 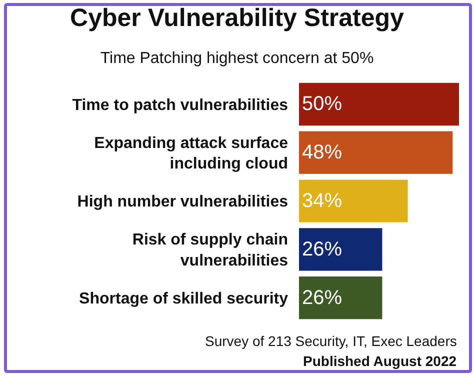 What do you see at coordinates (237, 58) in the screenshot?
I see `chart-subtitle: Time Patching highest concern at 50%` at bounding box center [237, 58].